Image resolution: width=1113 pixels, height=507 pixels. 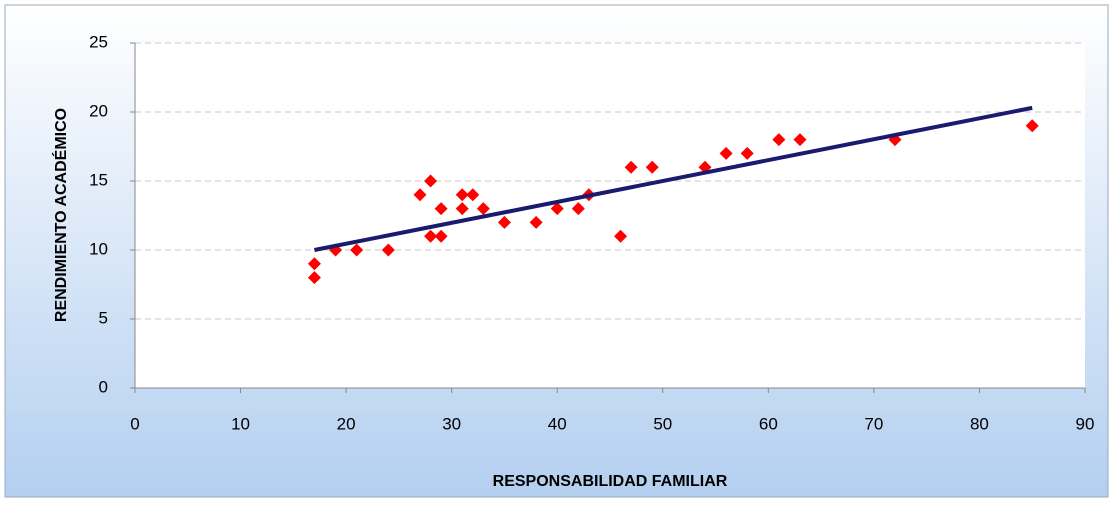 I want to click on y-axis-title: RENDIMIENTO ACADÉMICO, so click(x=60, y=215).